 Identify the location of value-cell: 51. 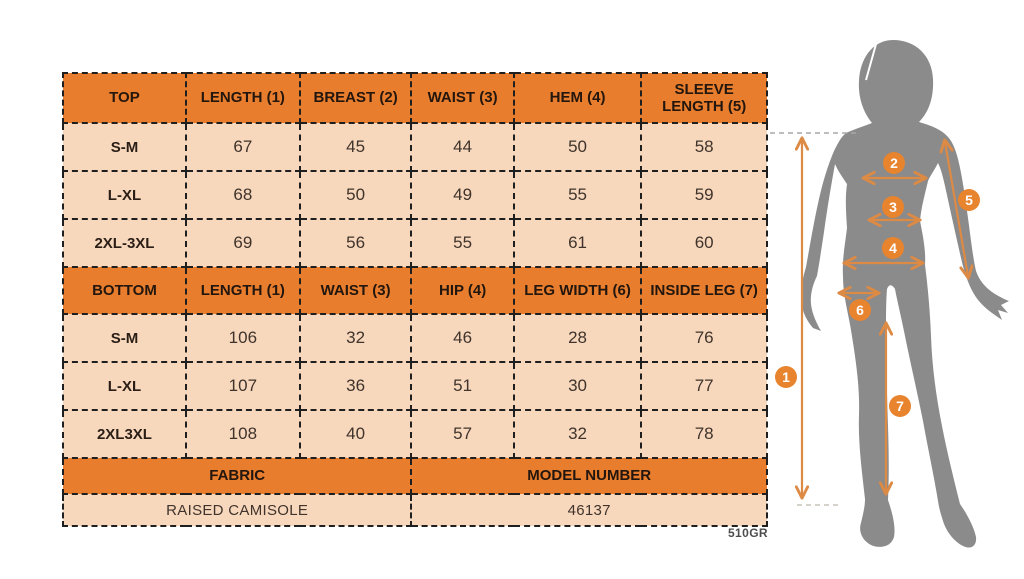
(462, 386).